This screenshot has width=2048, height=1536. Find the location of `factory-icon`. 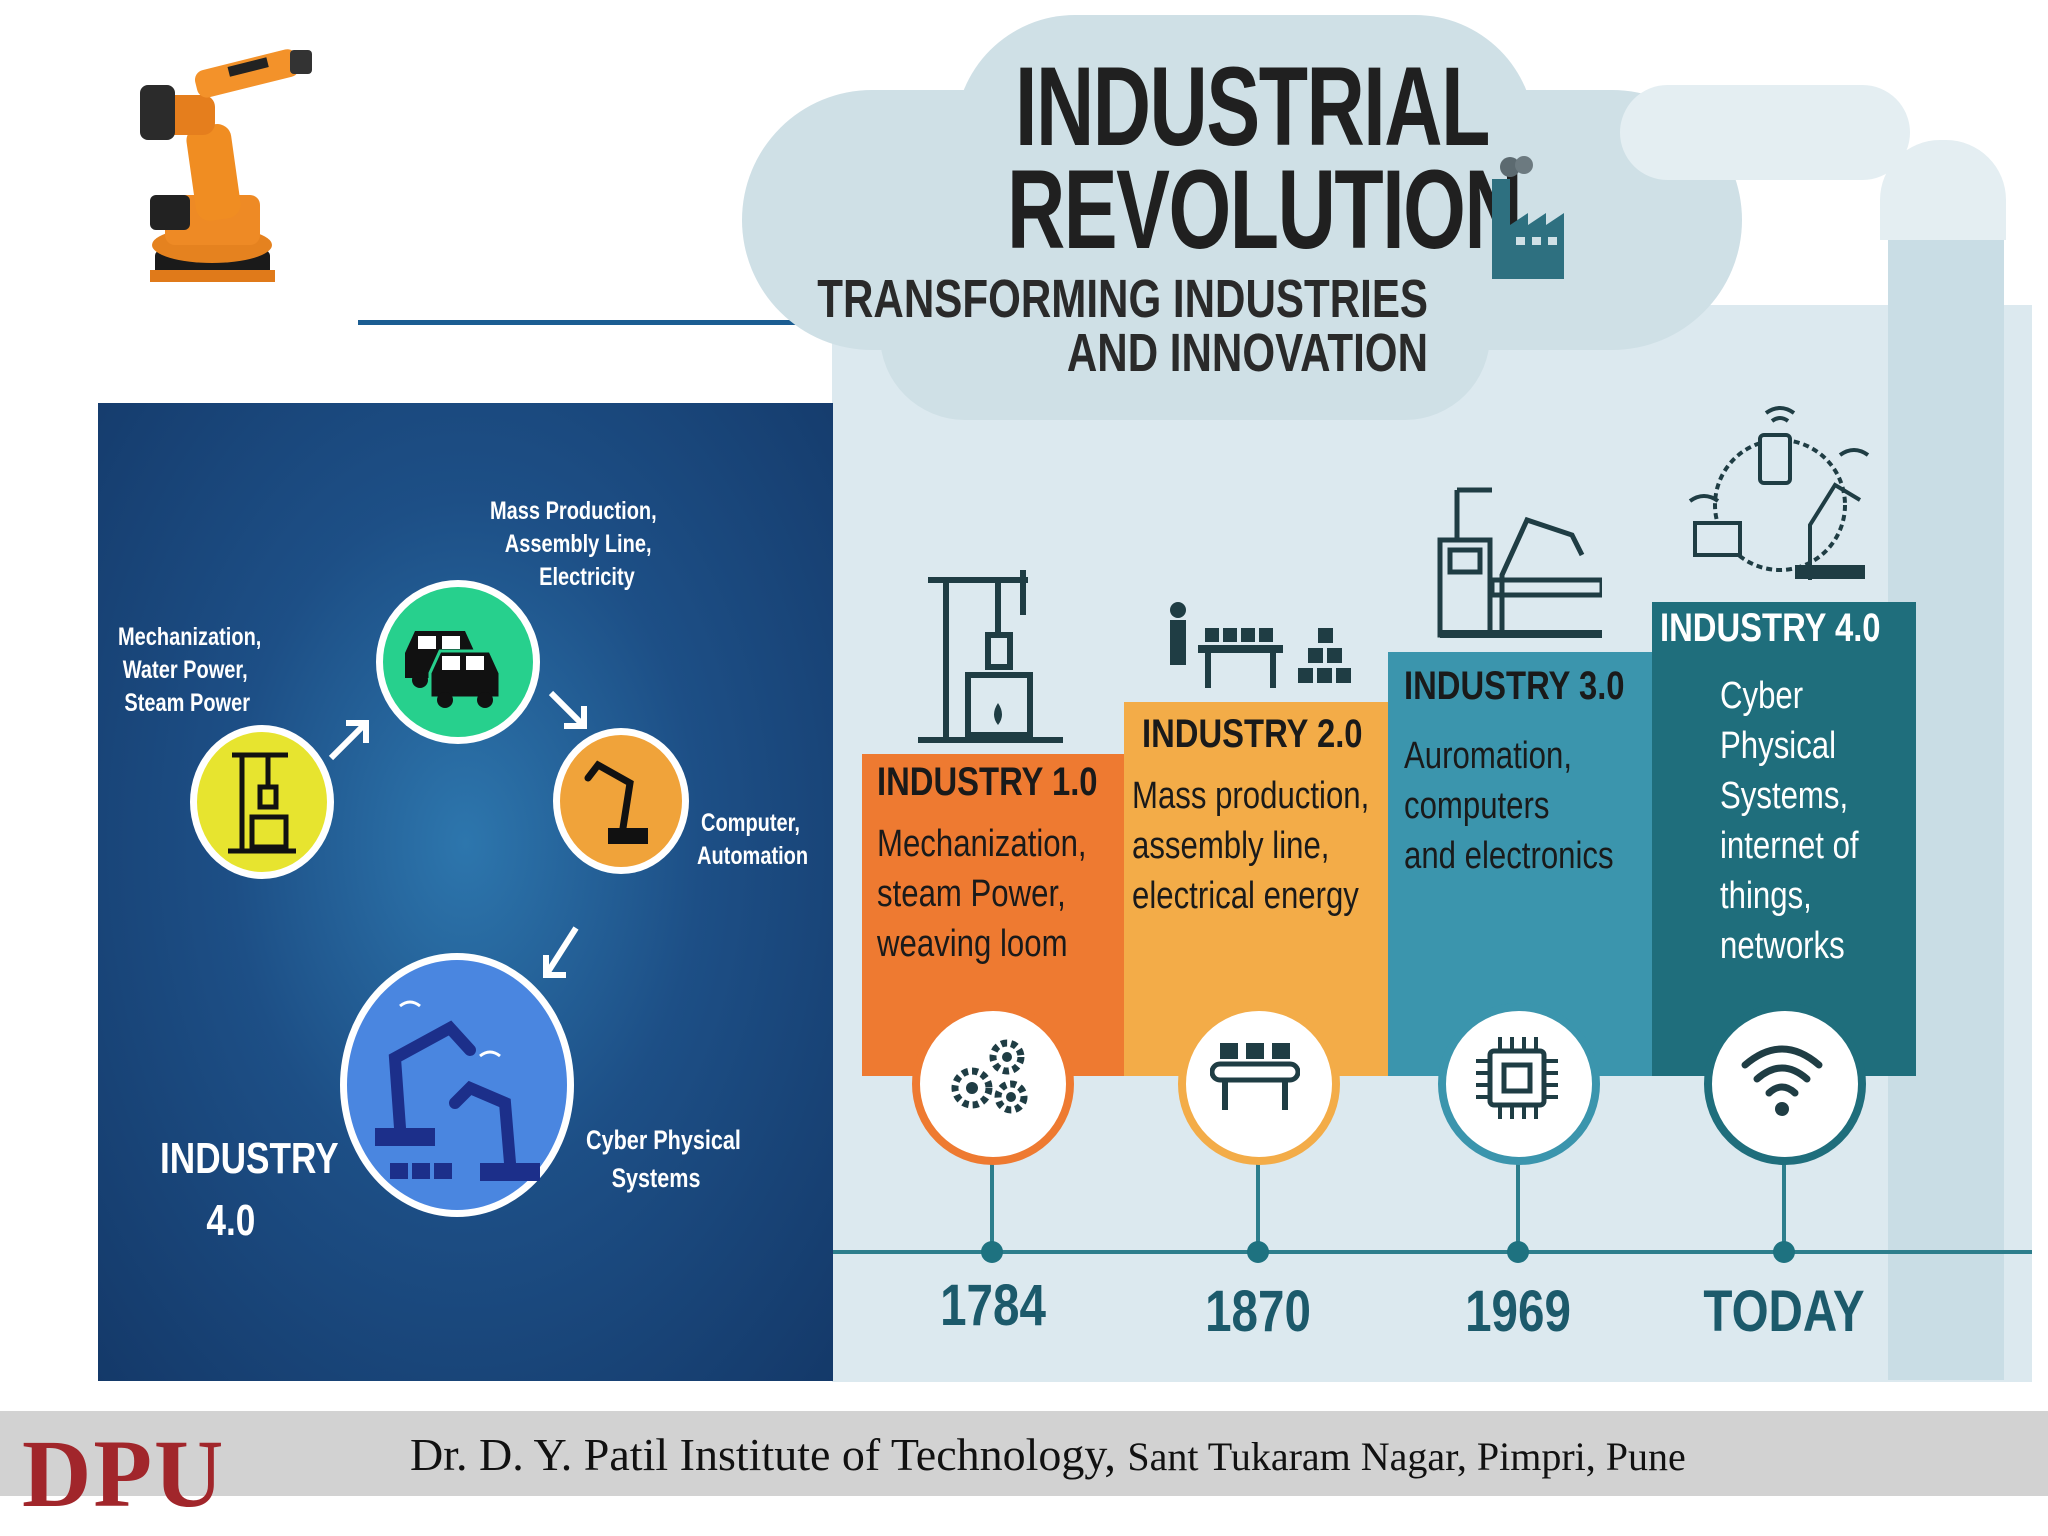

factory-icon is located at coordinates (1528, 217).